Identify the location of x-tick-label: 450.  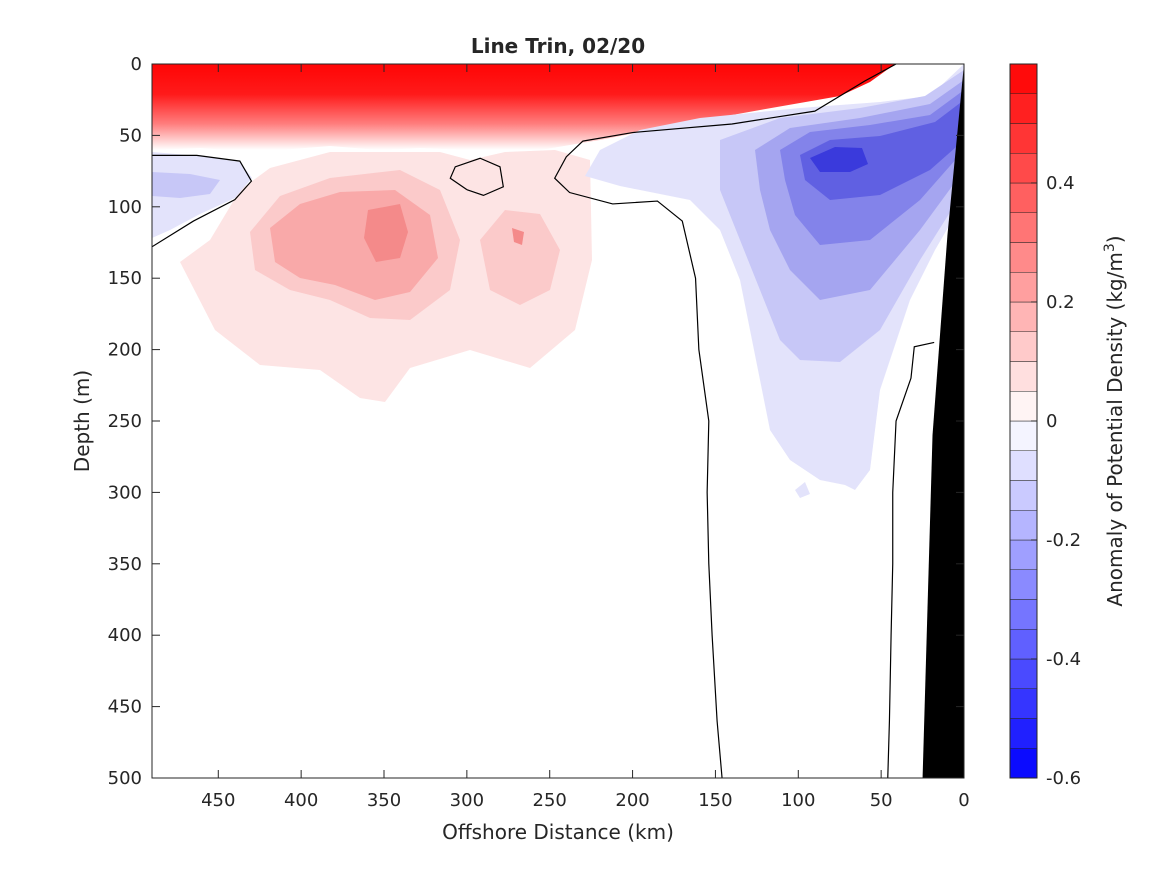
(218, 800).